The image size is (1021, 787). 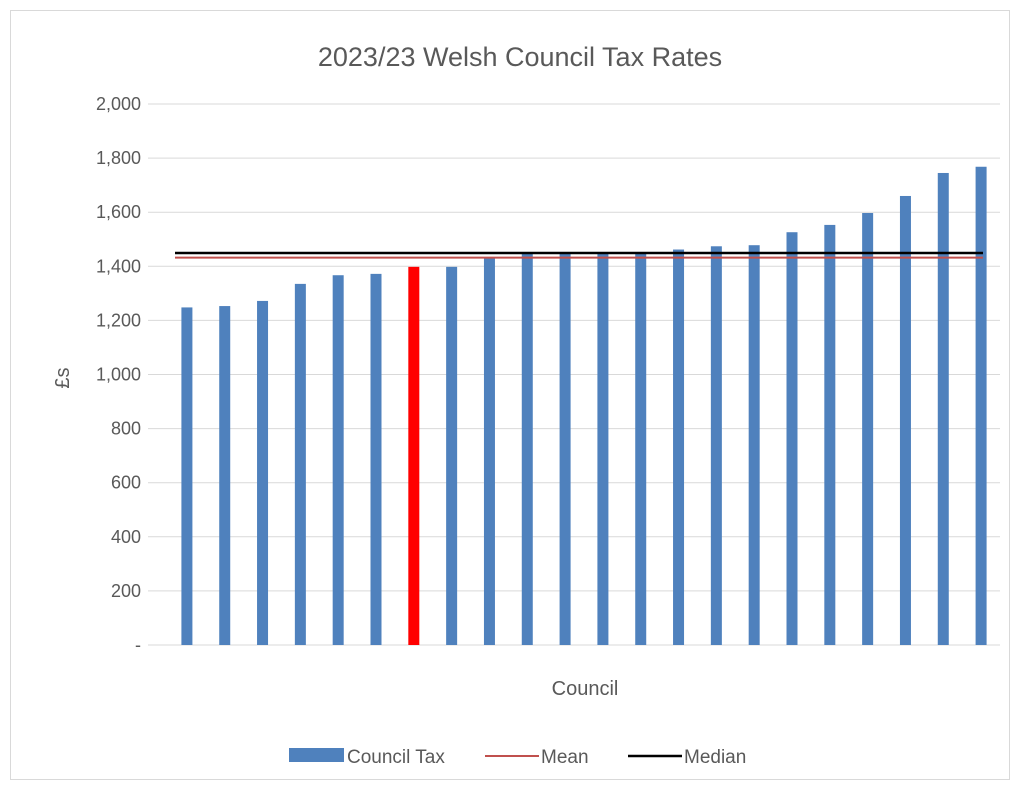 I want to click on y-tick-label: 1,000, so click(x=118, y=375).